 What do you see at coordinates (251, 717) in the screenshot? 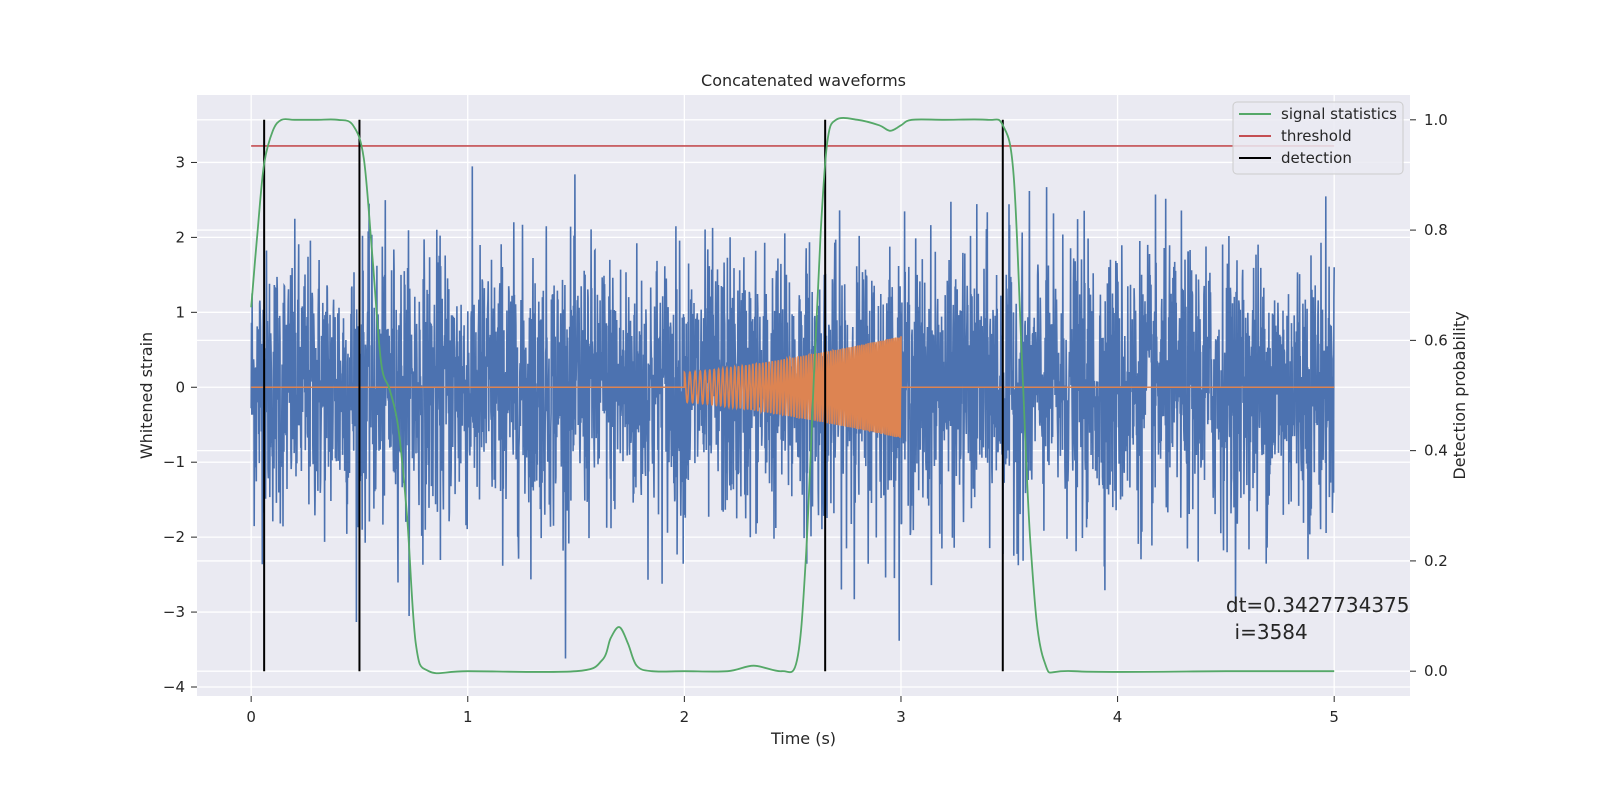
I see `x-tick-label: 0` at bounding box center [251, 717].